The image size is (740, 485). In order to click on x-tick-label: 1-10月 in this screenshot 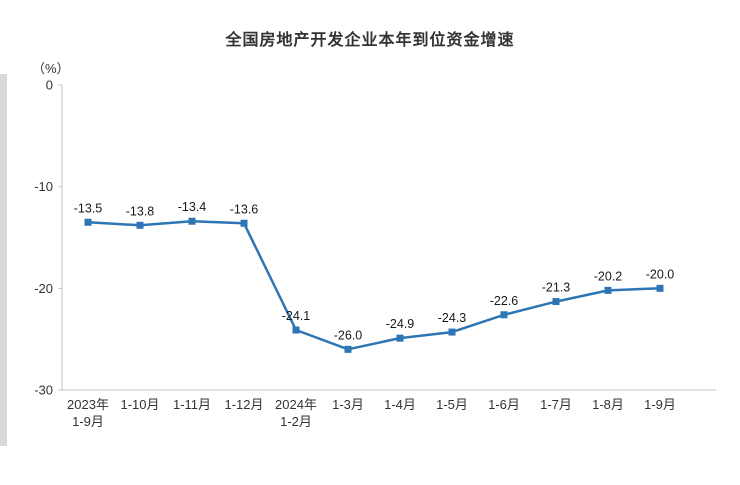, I will do `click(139, 404)`.